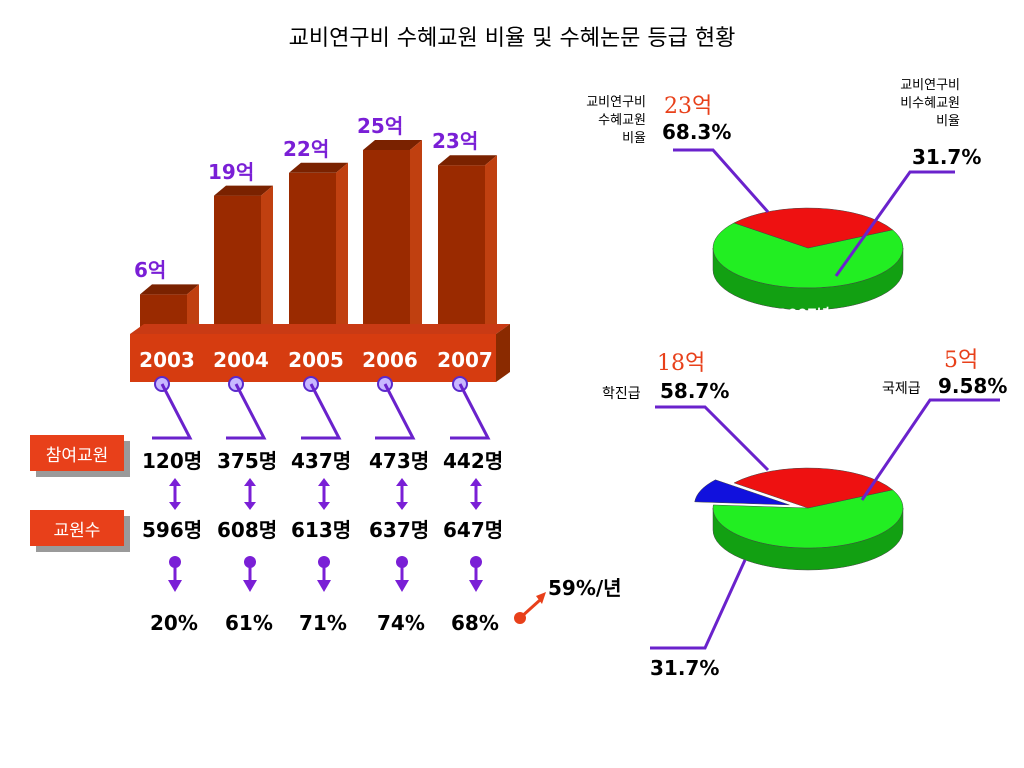 The height and width of the screenshot is (768, 1024). Describe the element at coordinates (169, 289) in the screenshot. I see `bar-top-2003` at that location.